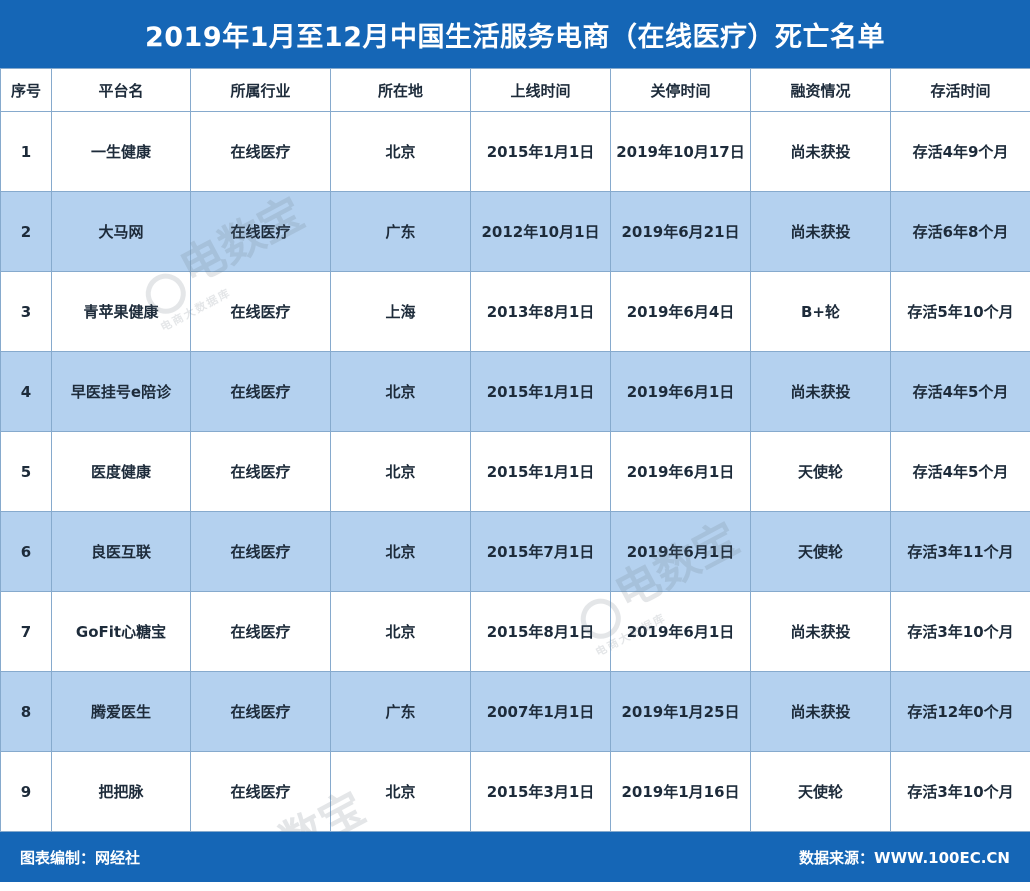  What do you see at coordinates (26, 392) in the screenshot?
I see `cell-index: 4` at bounding box center [26, 392].